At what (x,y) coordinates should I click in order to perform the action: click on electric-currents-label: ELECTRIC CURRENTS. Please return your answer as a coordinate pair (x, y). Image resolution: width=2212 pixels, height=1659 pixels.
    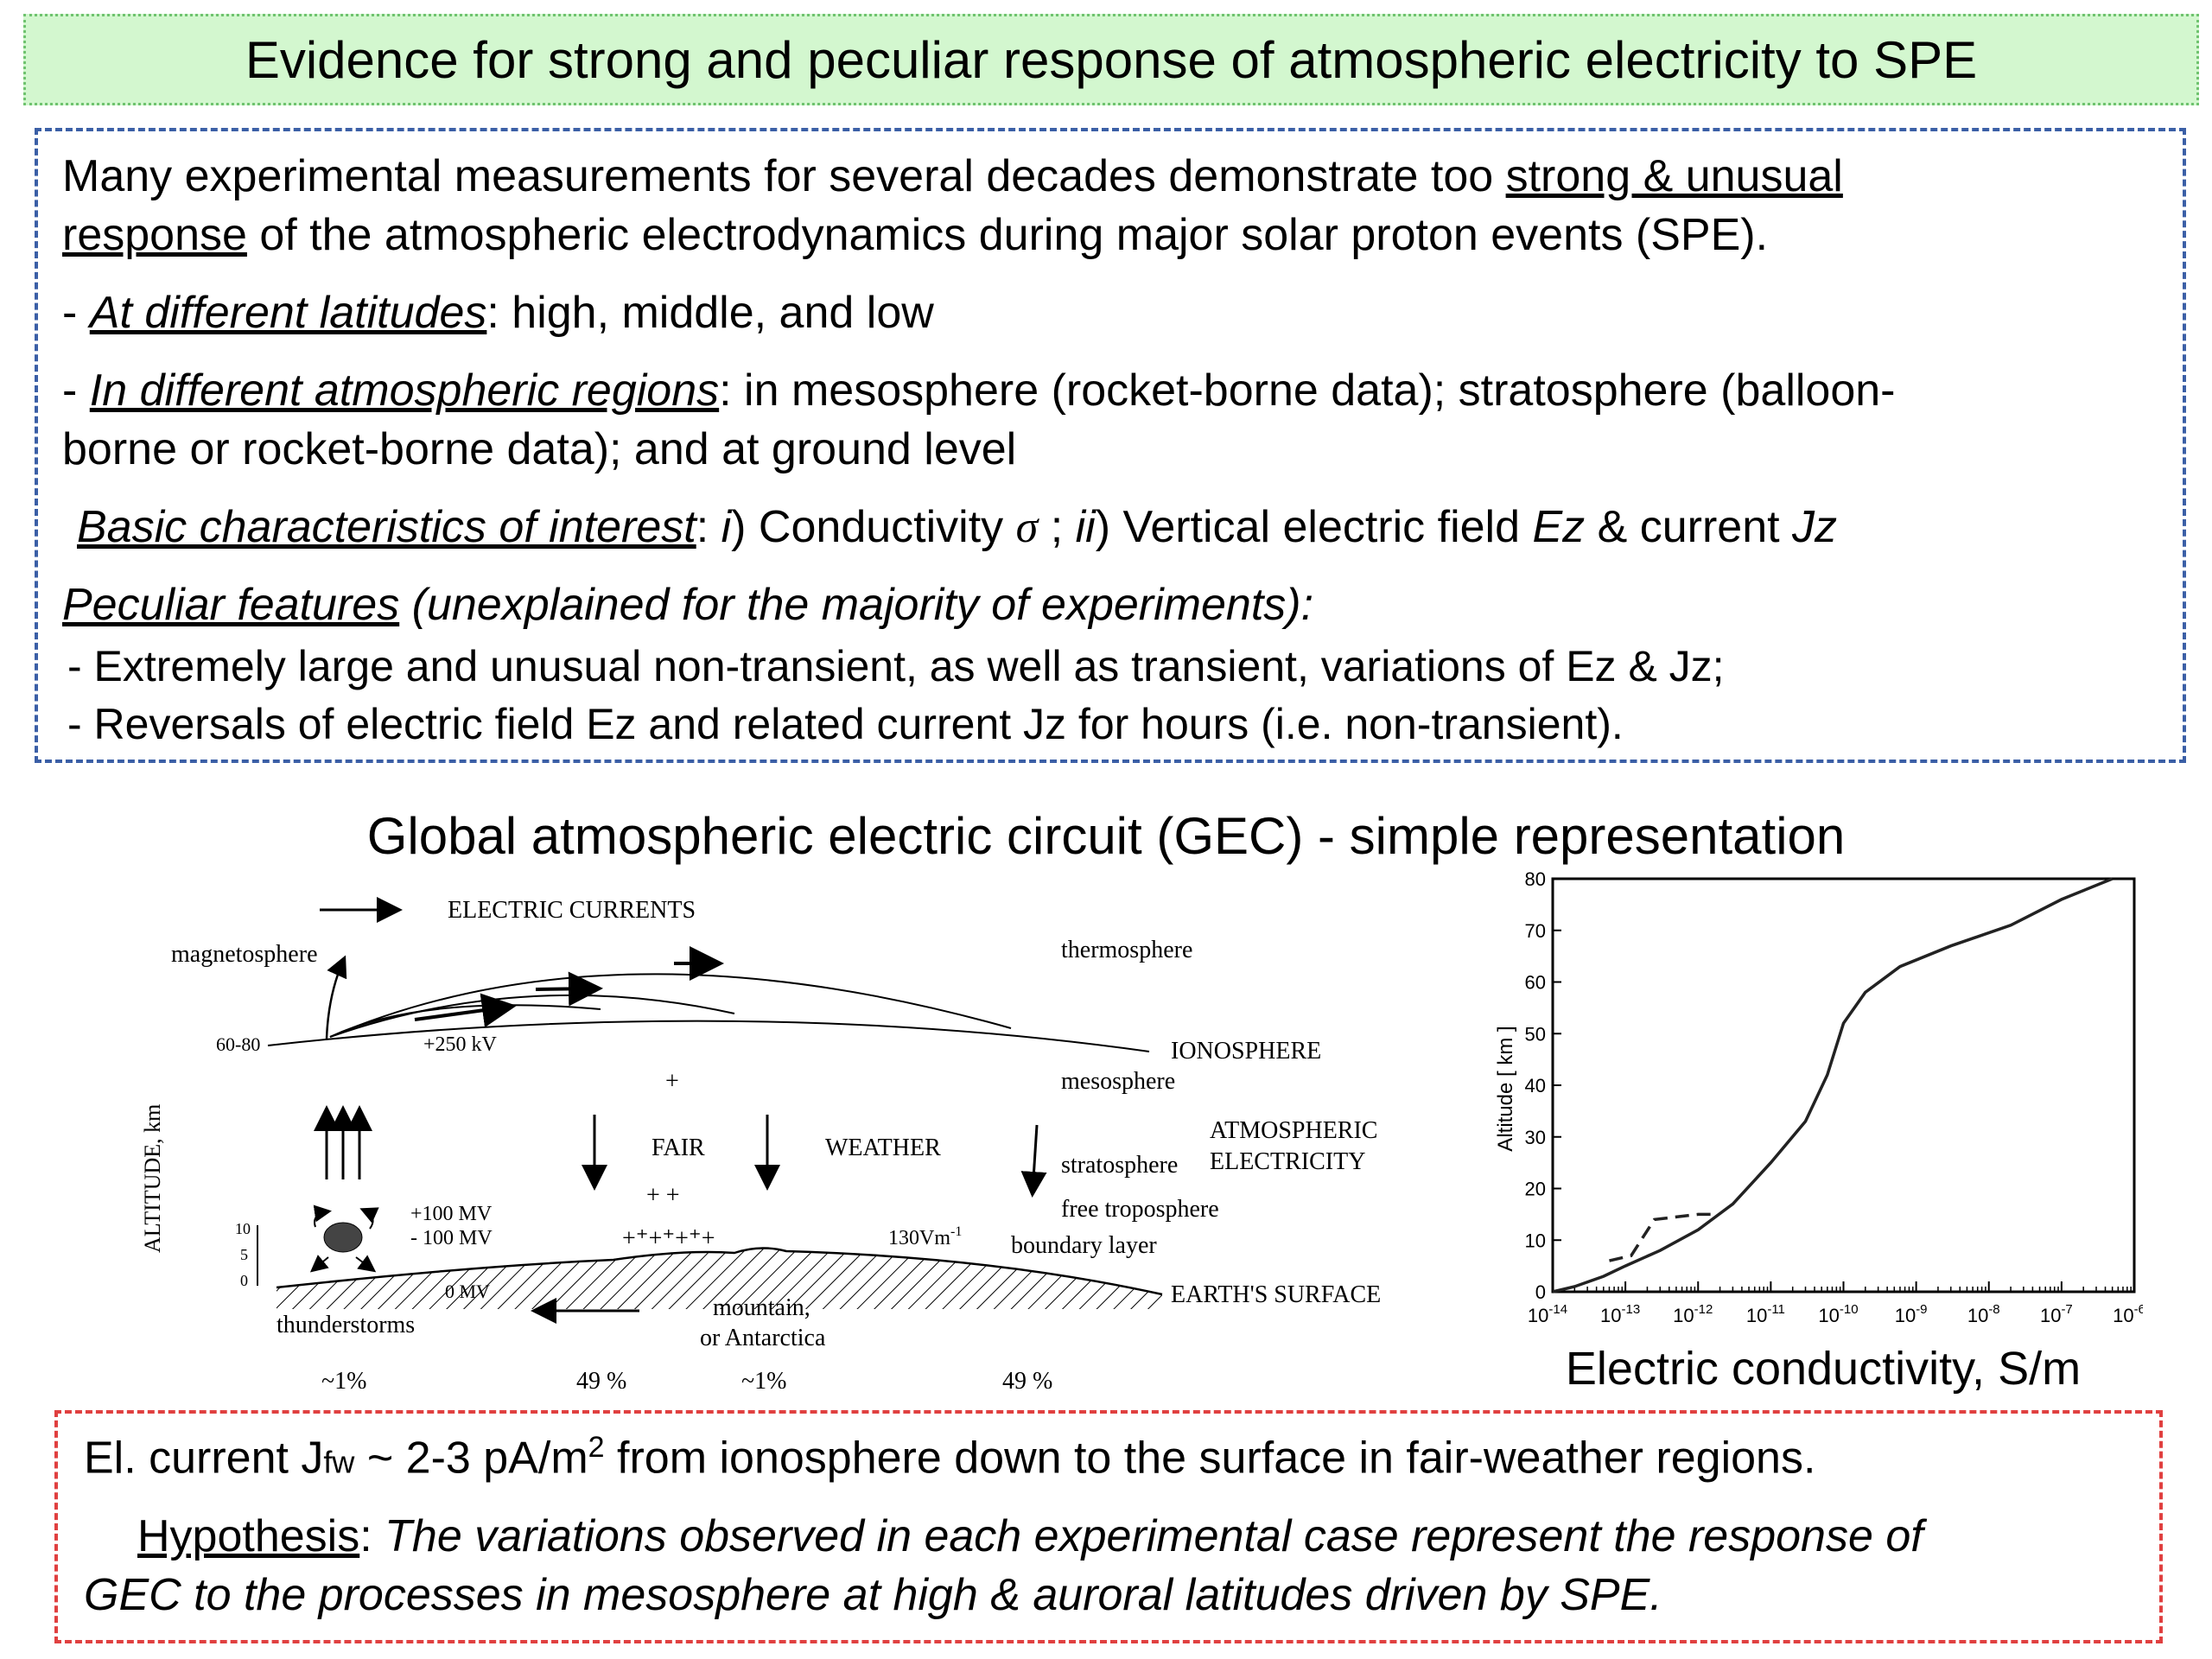
    Looking at the image, I should click on (572, 910).